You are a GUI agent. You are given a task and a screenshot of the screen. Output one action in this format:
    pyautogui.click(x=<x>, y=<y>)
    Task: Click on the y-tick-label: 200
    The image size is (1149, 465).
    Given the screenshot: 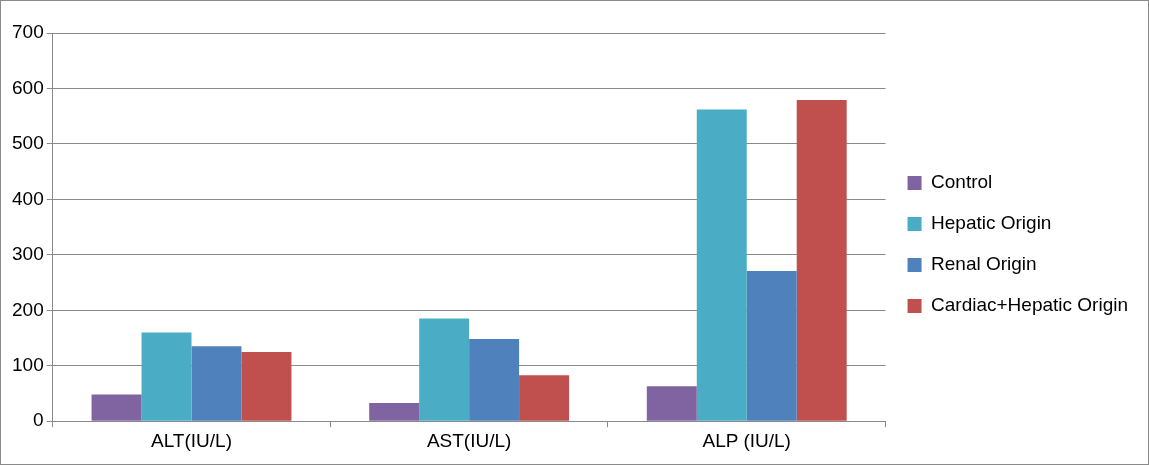 What is the action you would take?
    pyautogui.click(x=28, y=309)
    